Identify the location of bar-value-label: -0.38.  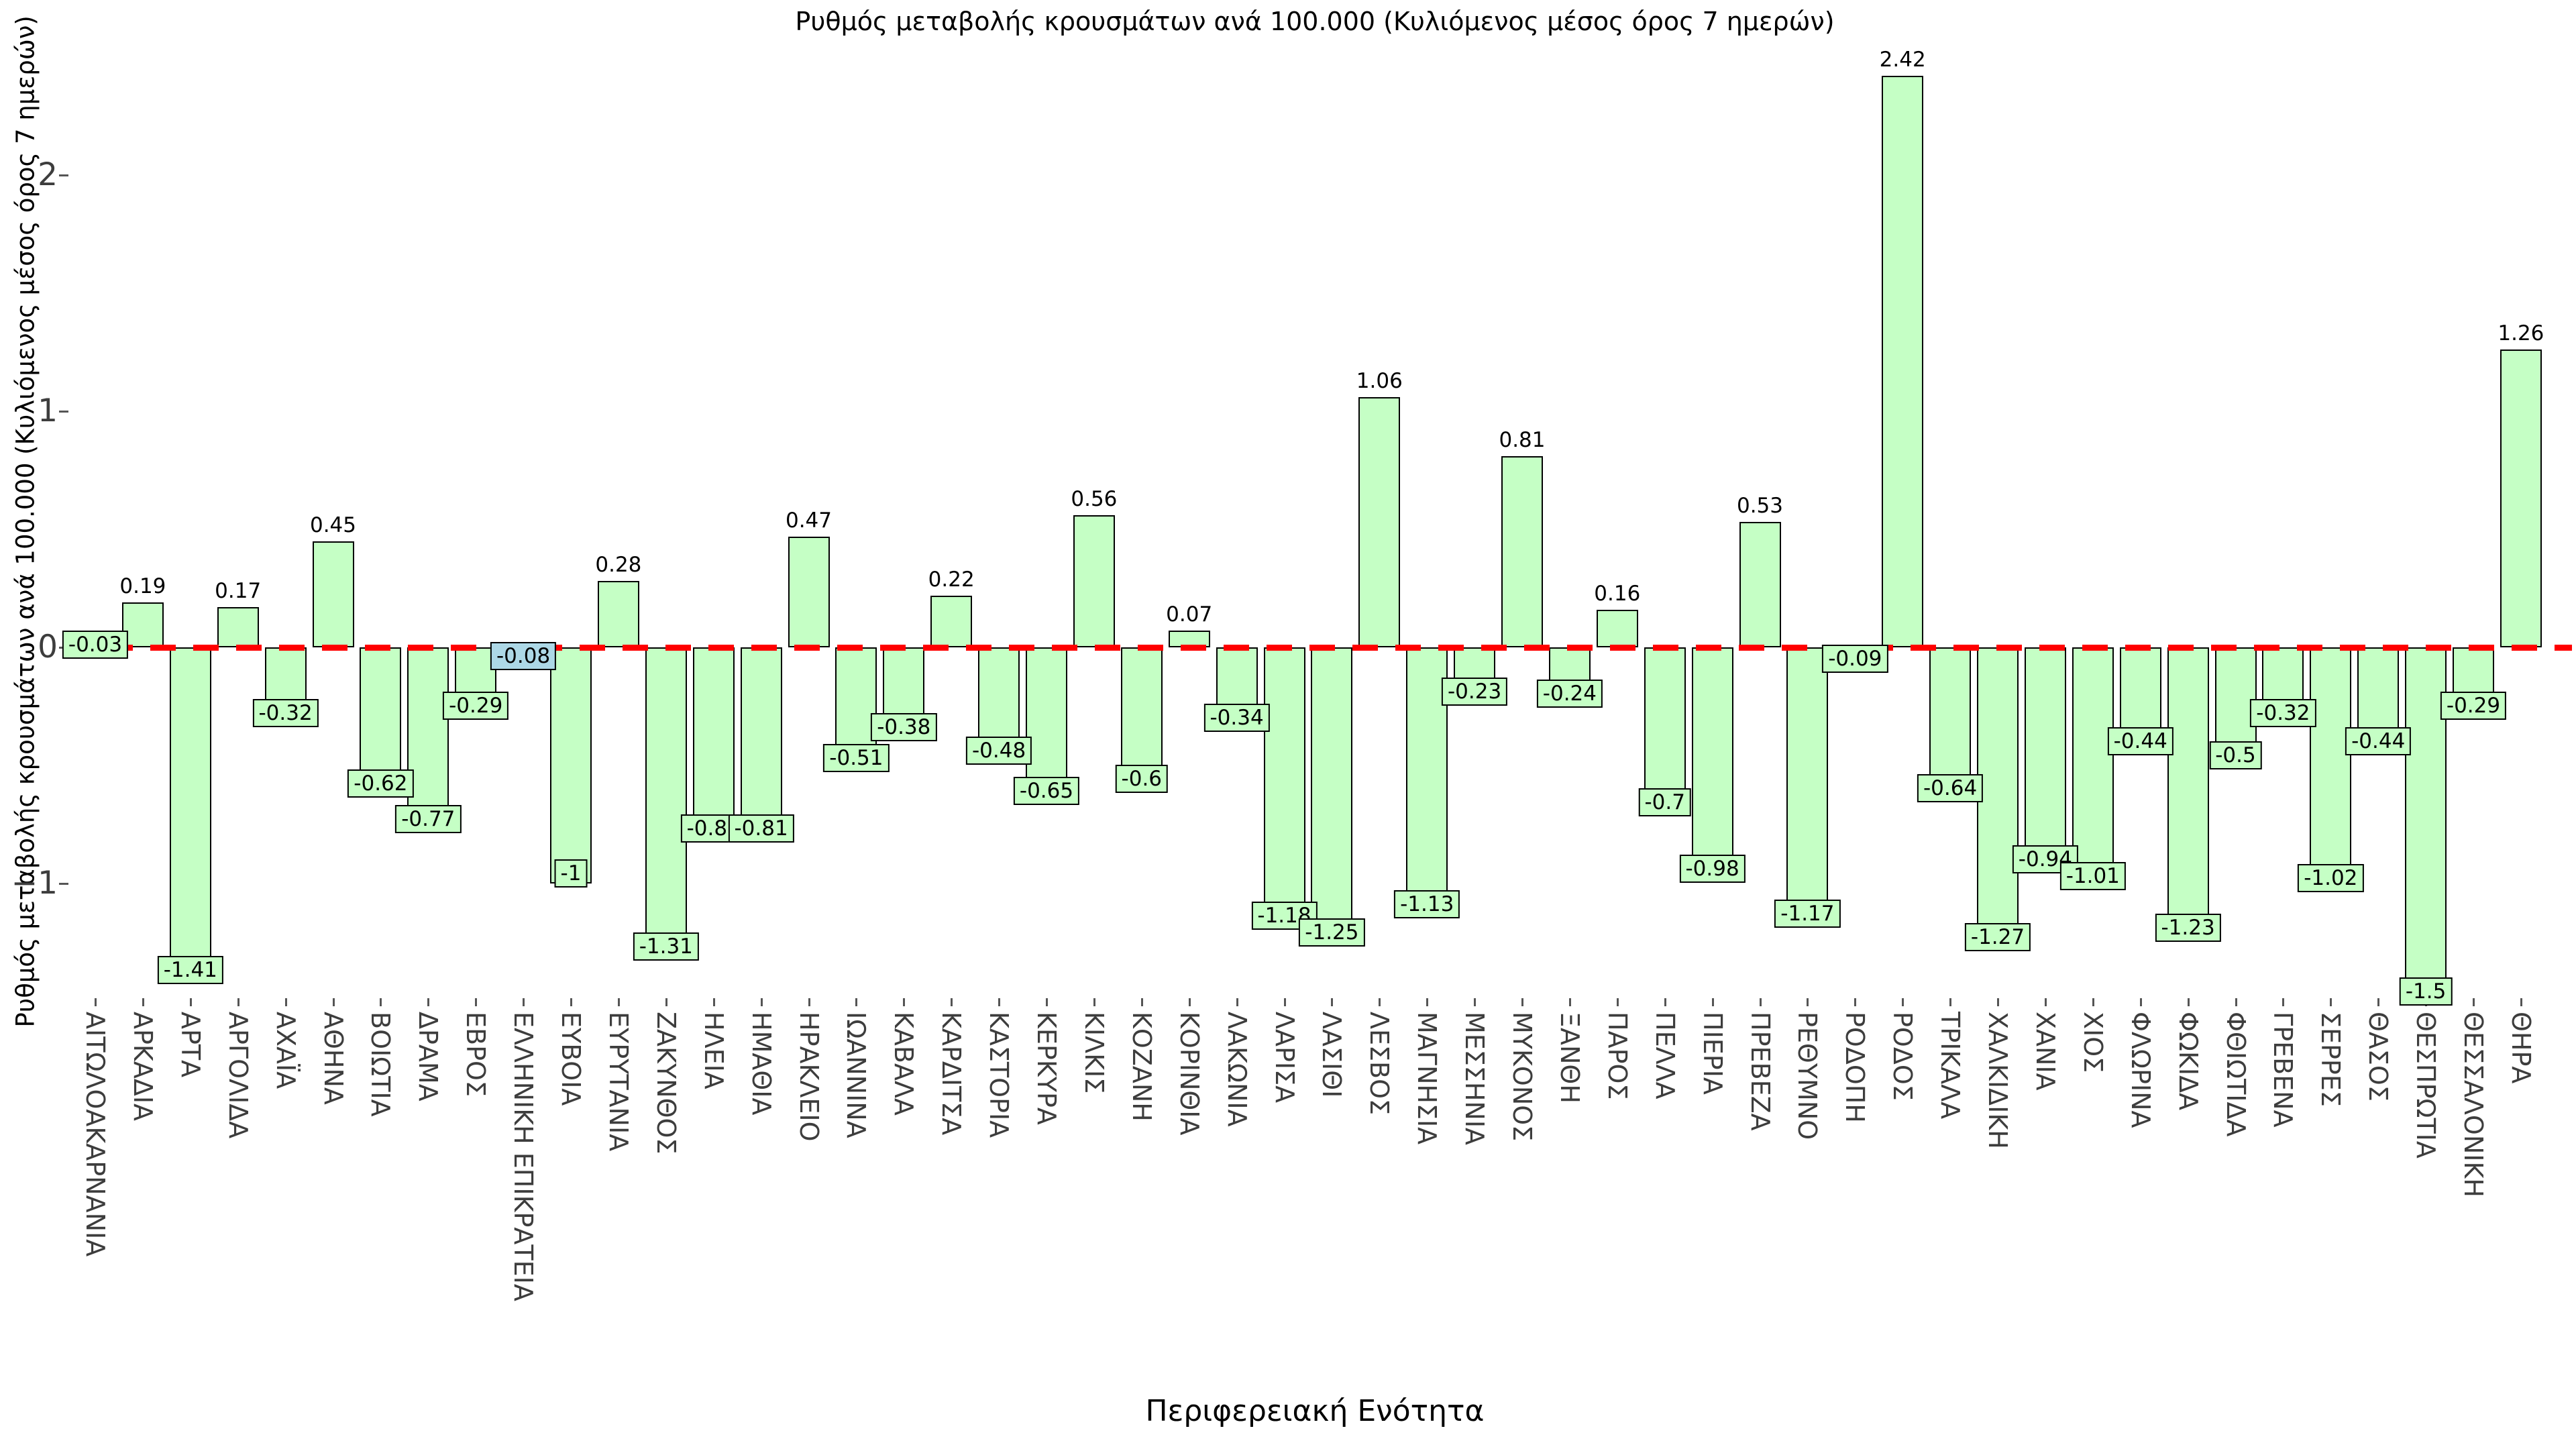
(904, 727).